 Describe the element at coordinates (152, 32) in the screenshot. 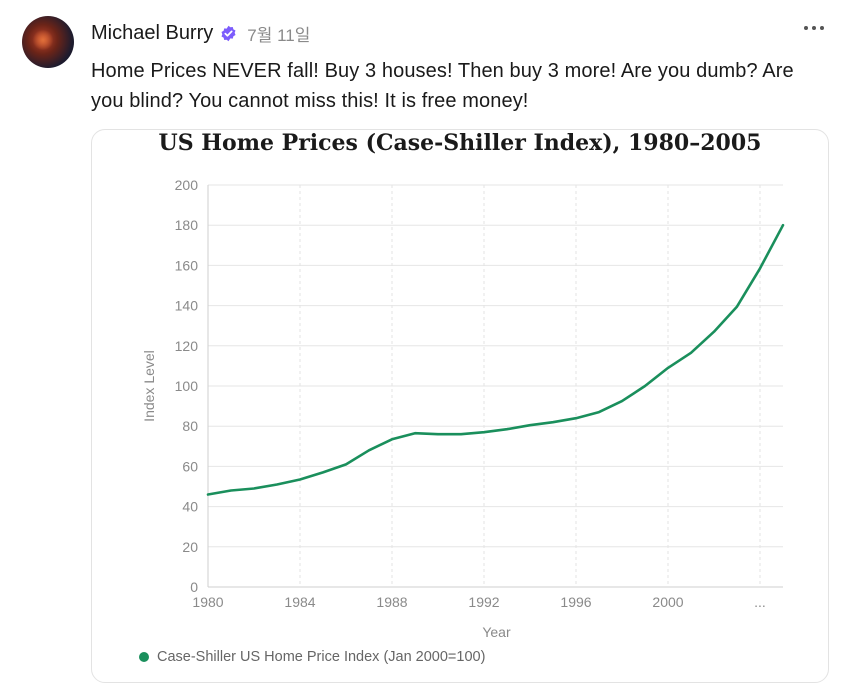

I see `author-name: Michael Burry` at that location.